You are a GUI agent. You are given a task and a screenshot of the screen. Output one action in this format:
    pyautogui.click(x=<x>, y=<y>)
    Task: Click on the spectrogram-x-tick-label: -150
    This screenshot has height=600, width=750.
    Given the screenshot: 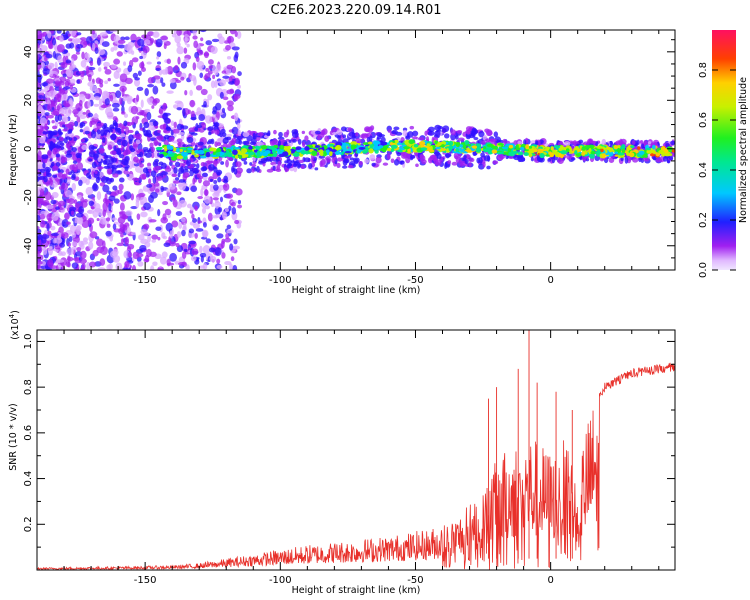 What is the action you would take?
    pyautogui.click(x=145, y=280)
    